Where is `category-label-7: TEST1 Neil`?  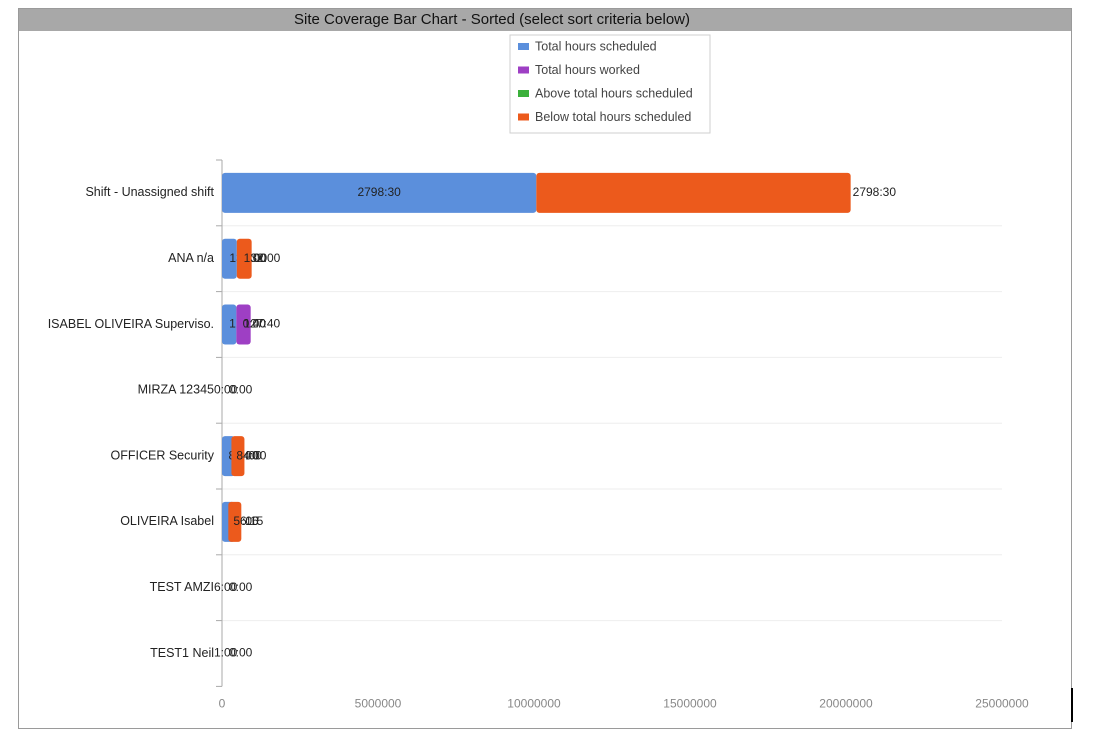 category-label-7: TEST1 Neil is located at coordinates (182, 653).